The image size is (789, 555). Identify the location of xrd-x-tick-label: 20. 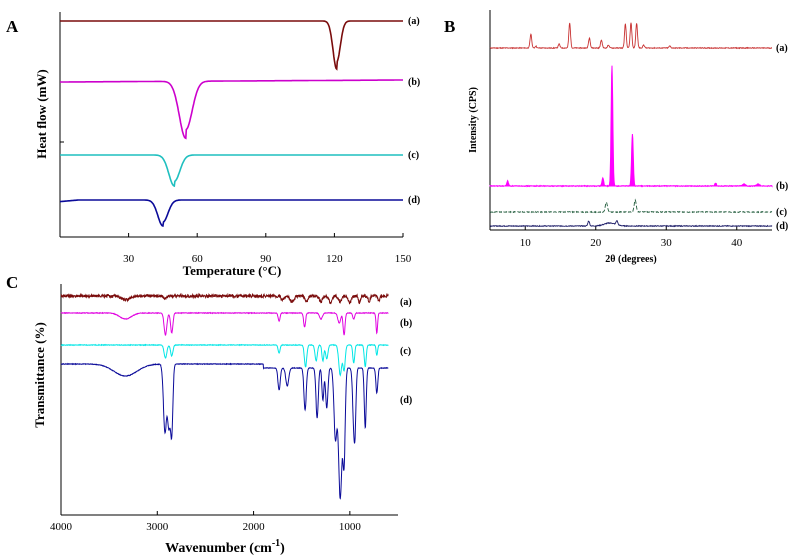
(596, 243).